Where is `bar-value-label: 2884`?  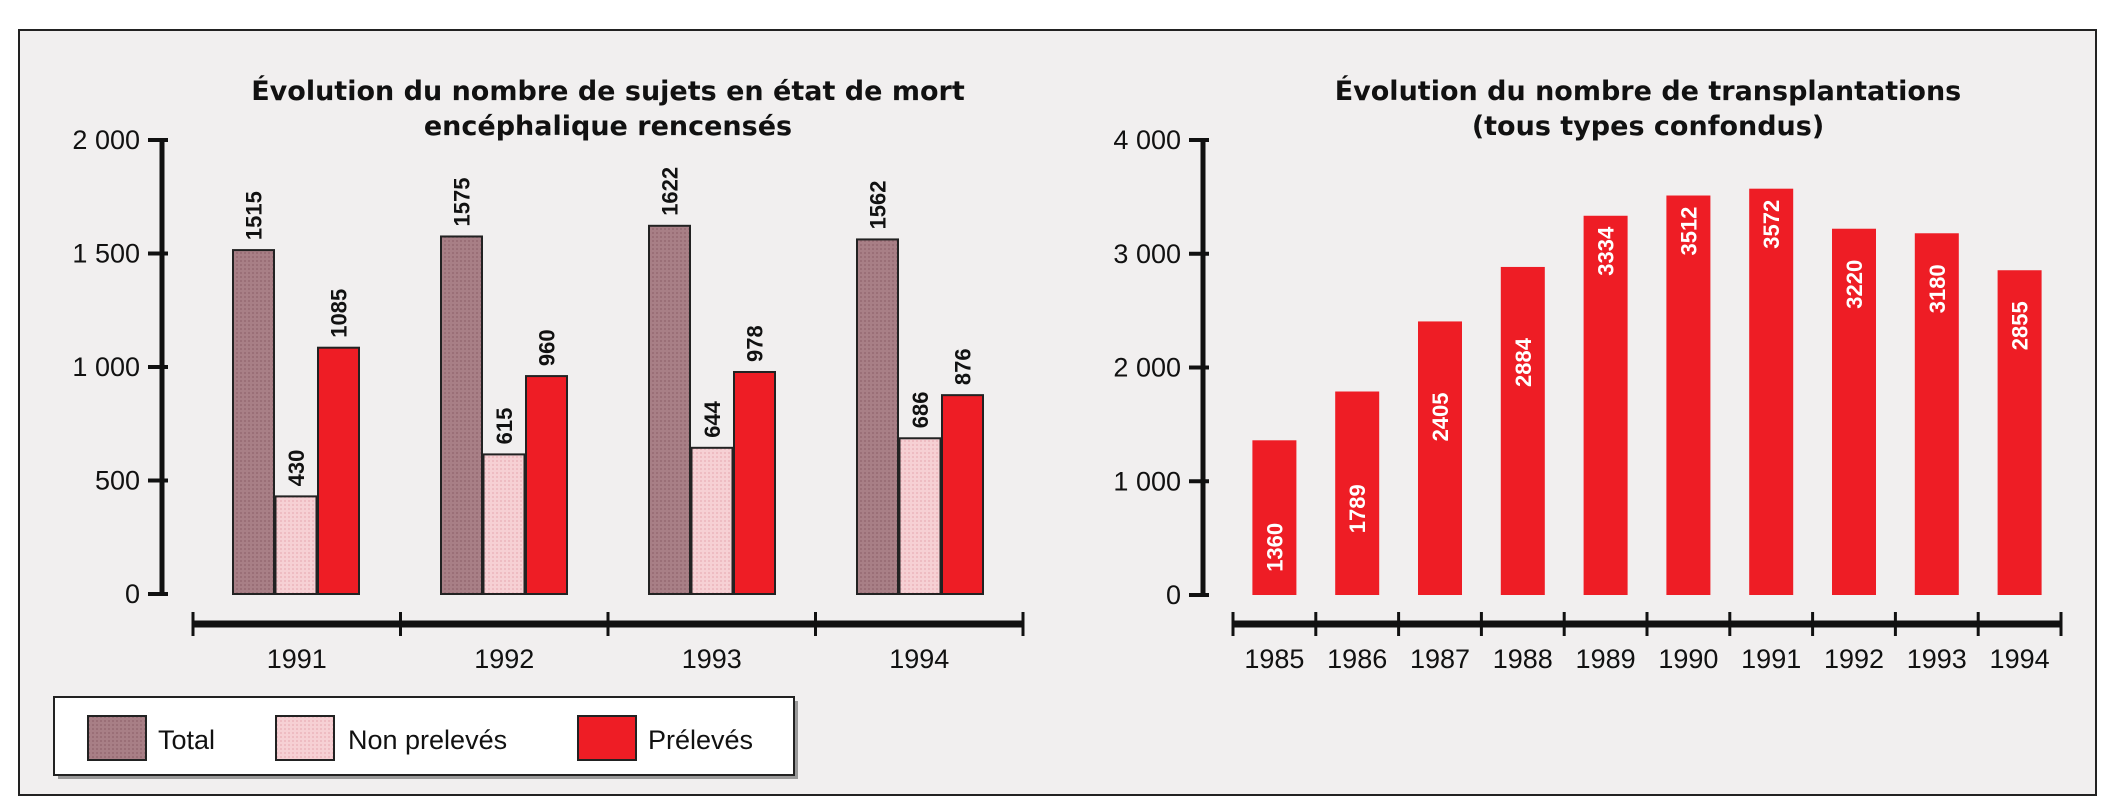
bar-value-label: 2884 is located at coordinates (1523, 362).